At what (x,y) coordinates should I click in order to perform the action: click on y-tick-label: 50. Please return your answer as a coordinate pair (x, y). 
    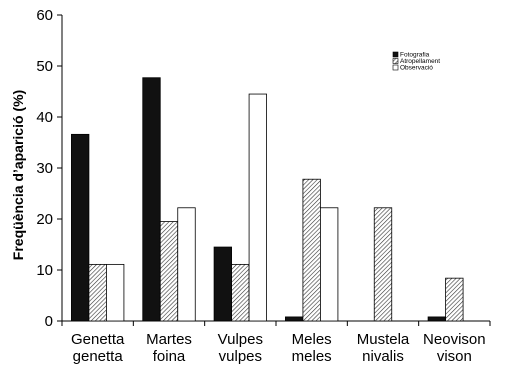
    Looking at the image, I should click on (44, 66).